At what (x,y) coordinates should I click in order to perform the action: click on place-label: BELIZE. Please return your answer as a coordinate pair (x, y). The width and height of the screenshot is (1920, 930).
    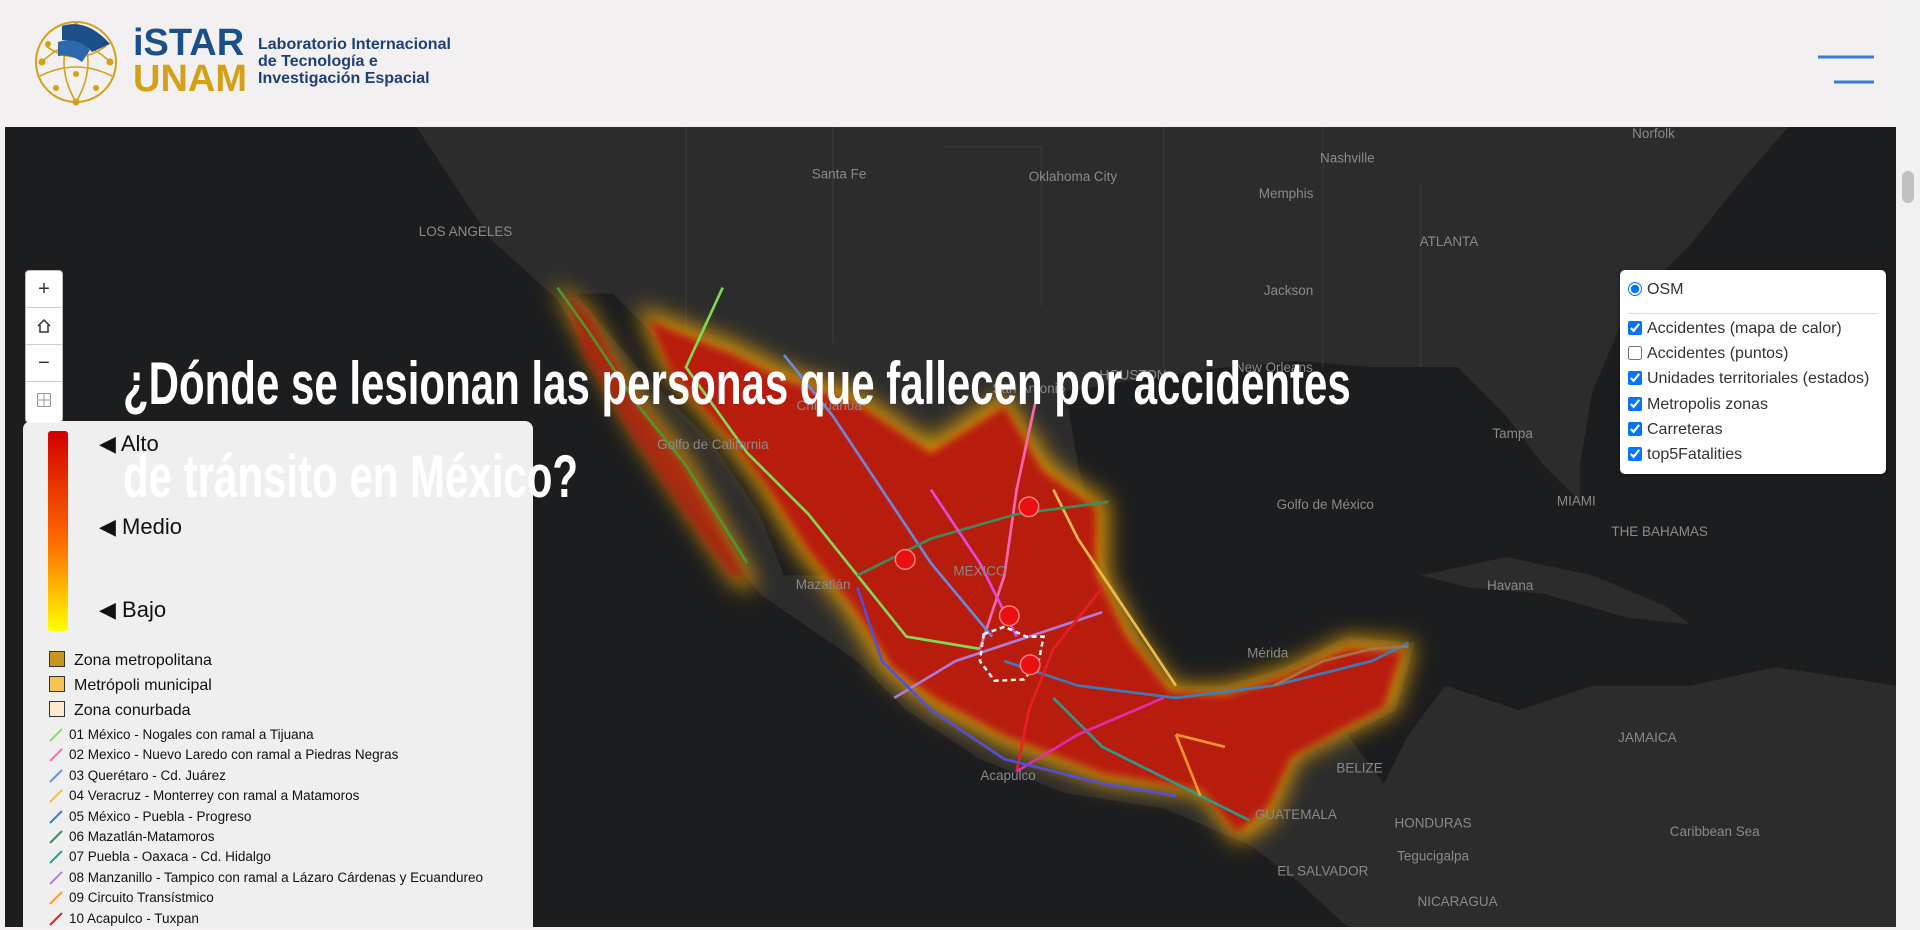
    Looking at the image, I should click on (1359, 768).